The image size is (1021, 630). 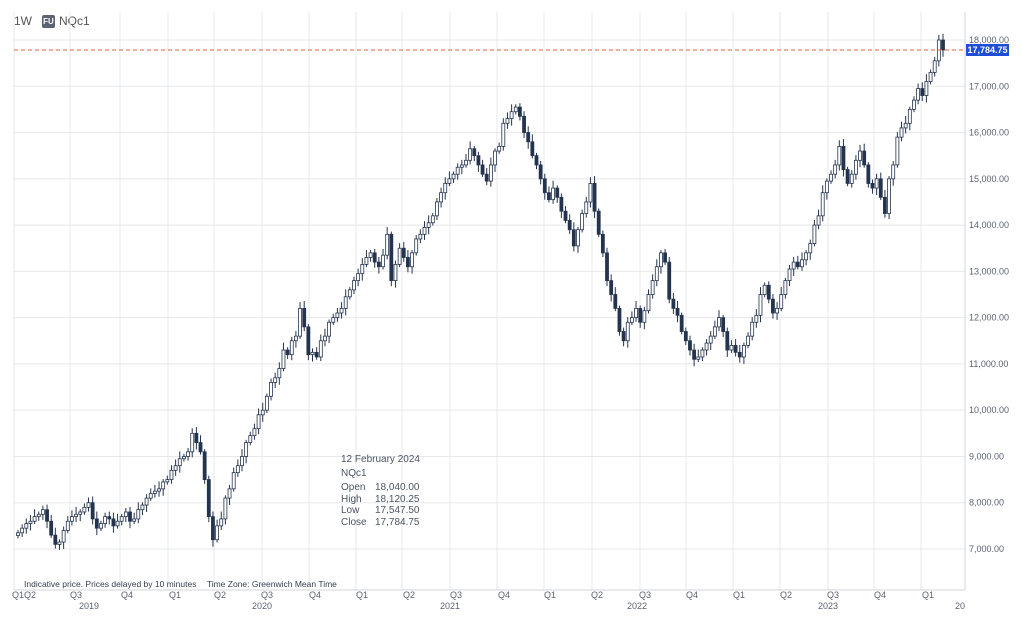 What do you see at coordinates (350, 510) in the screenshot?
I see `tooltip-key: Low` at bounding box center [350, 510].